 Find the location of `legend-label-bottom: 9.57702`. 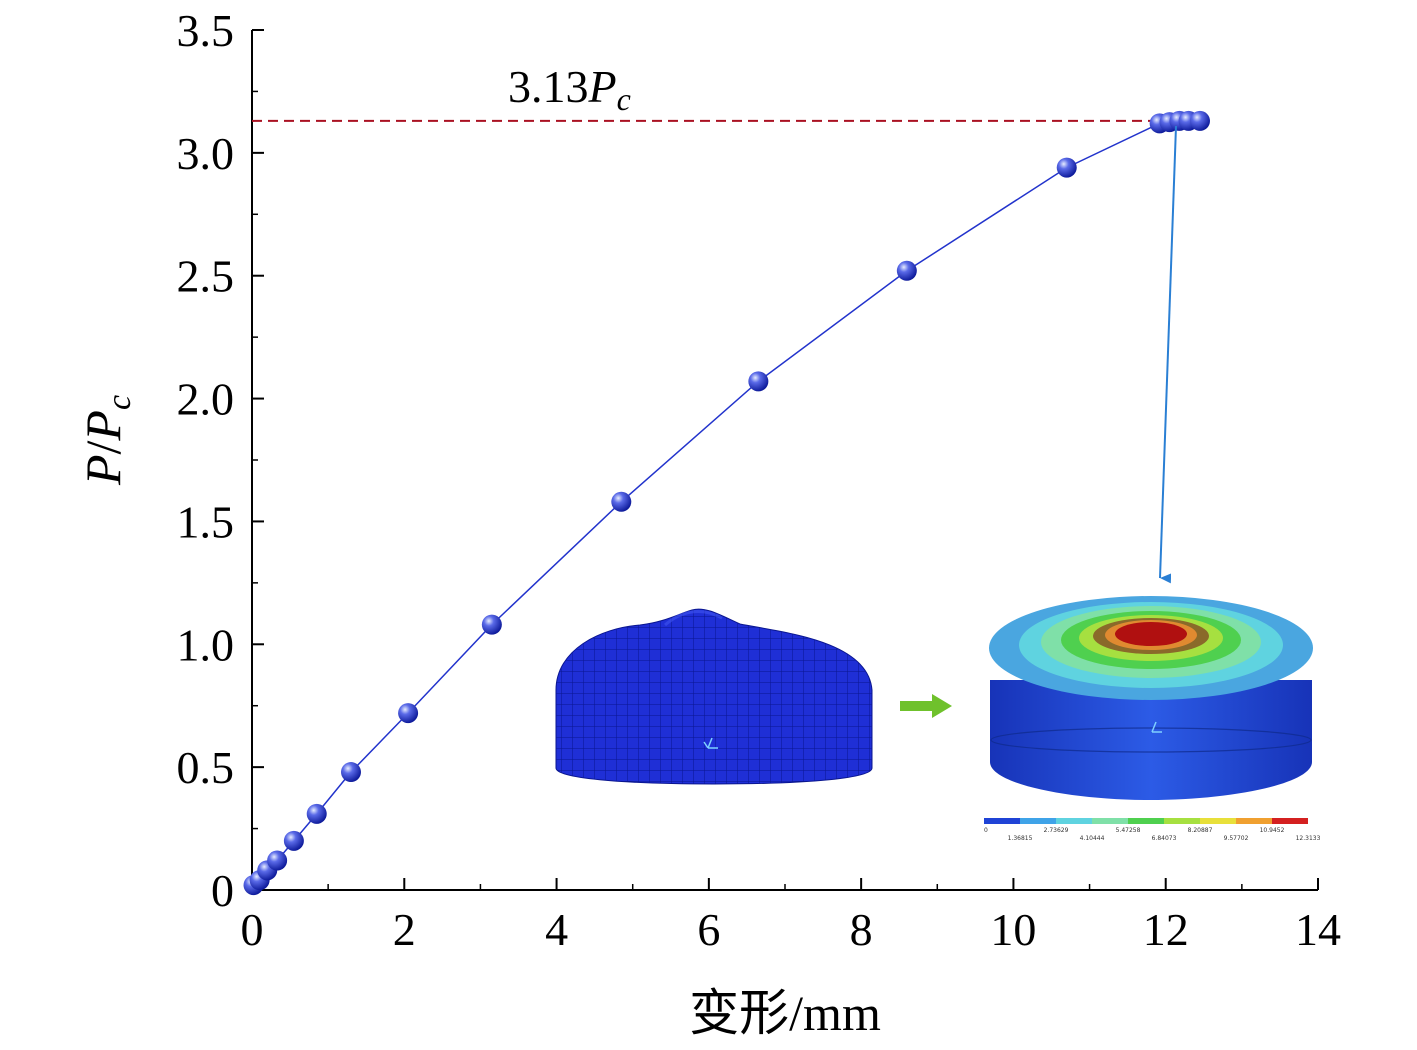

legend-label-bottom: 9.57702 is located at coordinates (1236, 838).